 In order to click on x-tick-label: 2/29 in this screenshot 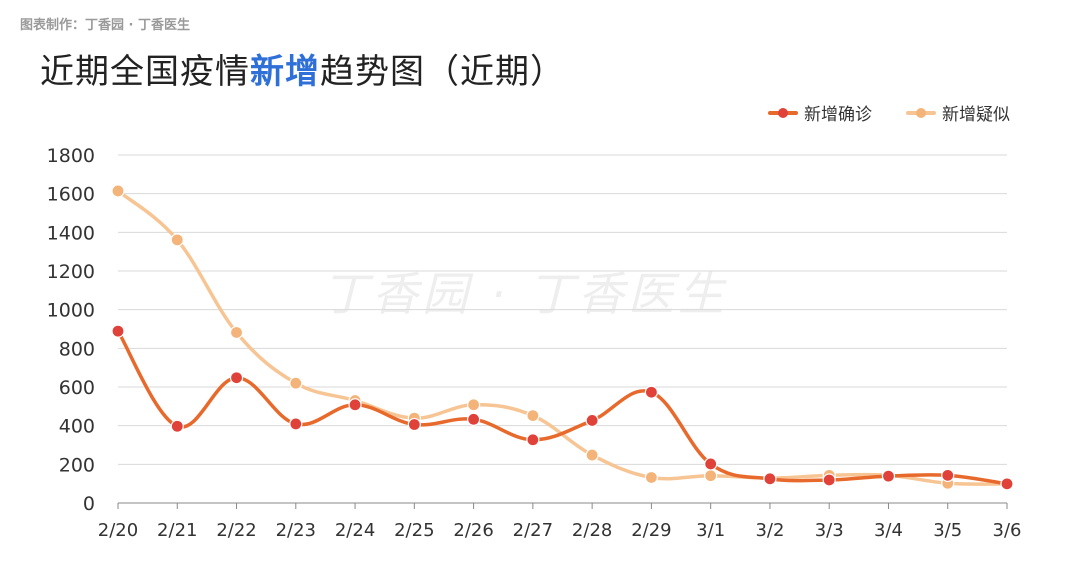, I will do `click(651, 530)`.